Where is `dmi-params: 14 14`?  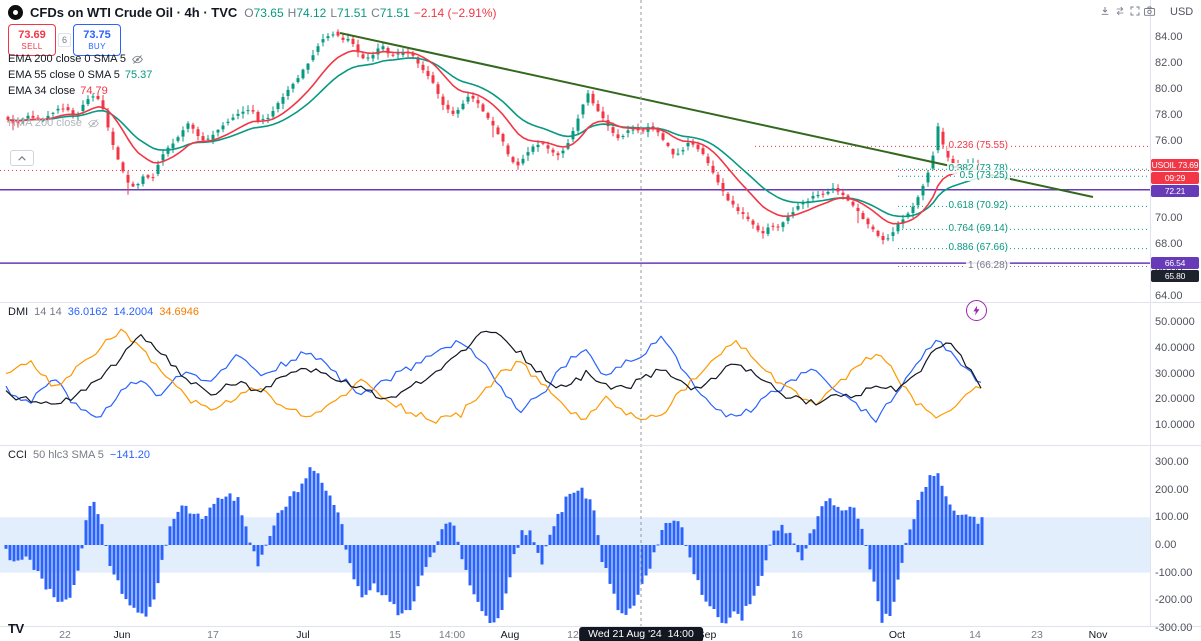 dmi-params: 14 14 is located at coordinates (48, 312).